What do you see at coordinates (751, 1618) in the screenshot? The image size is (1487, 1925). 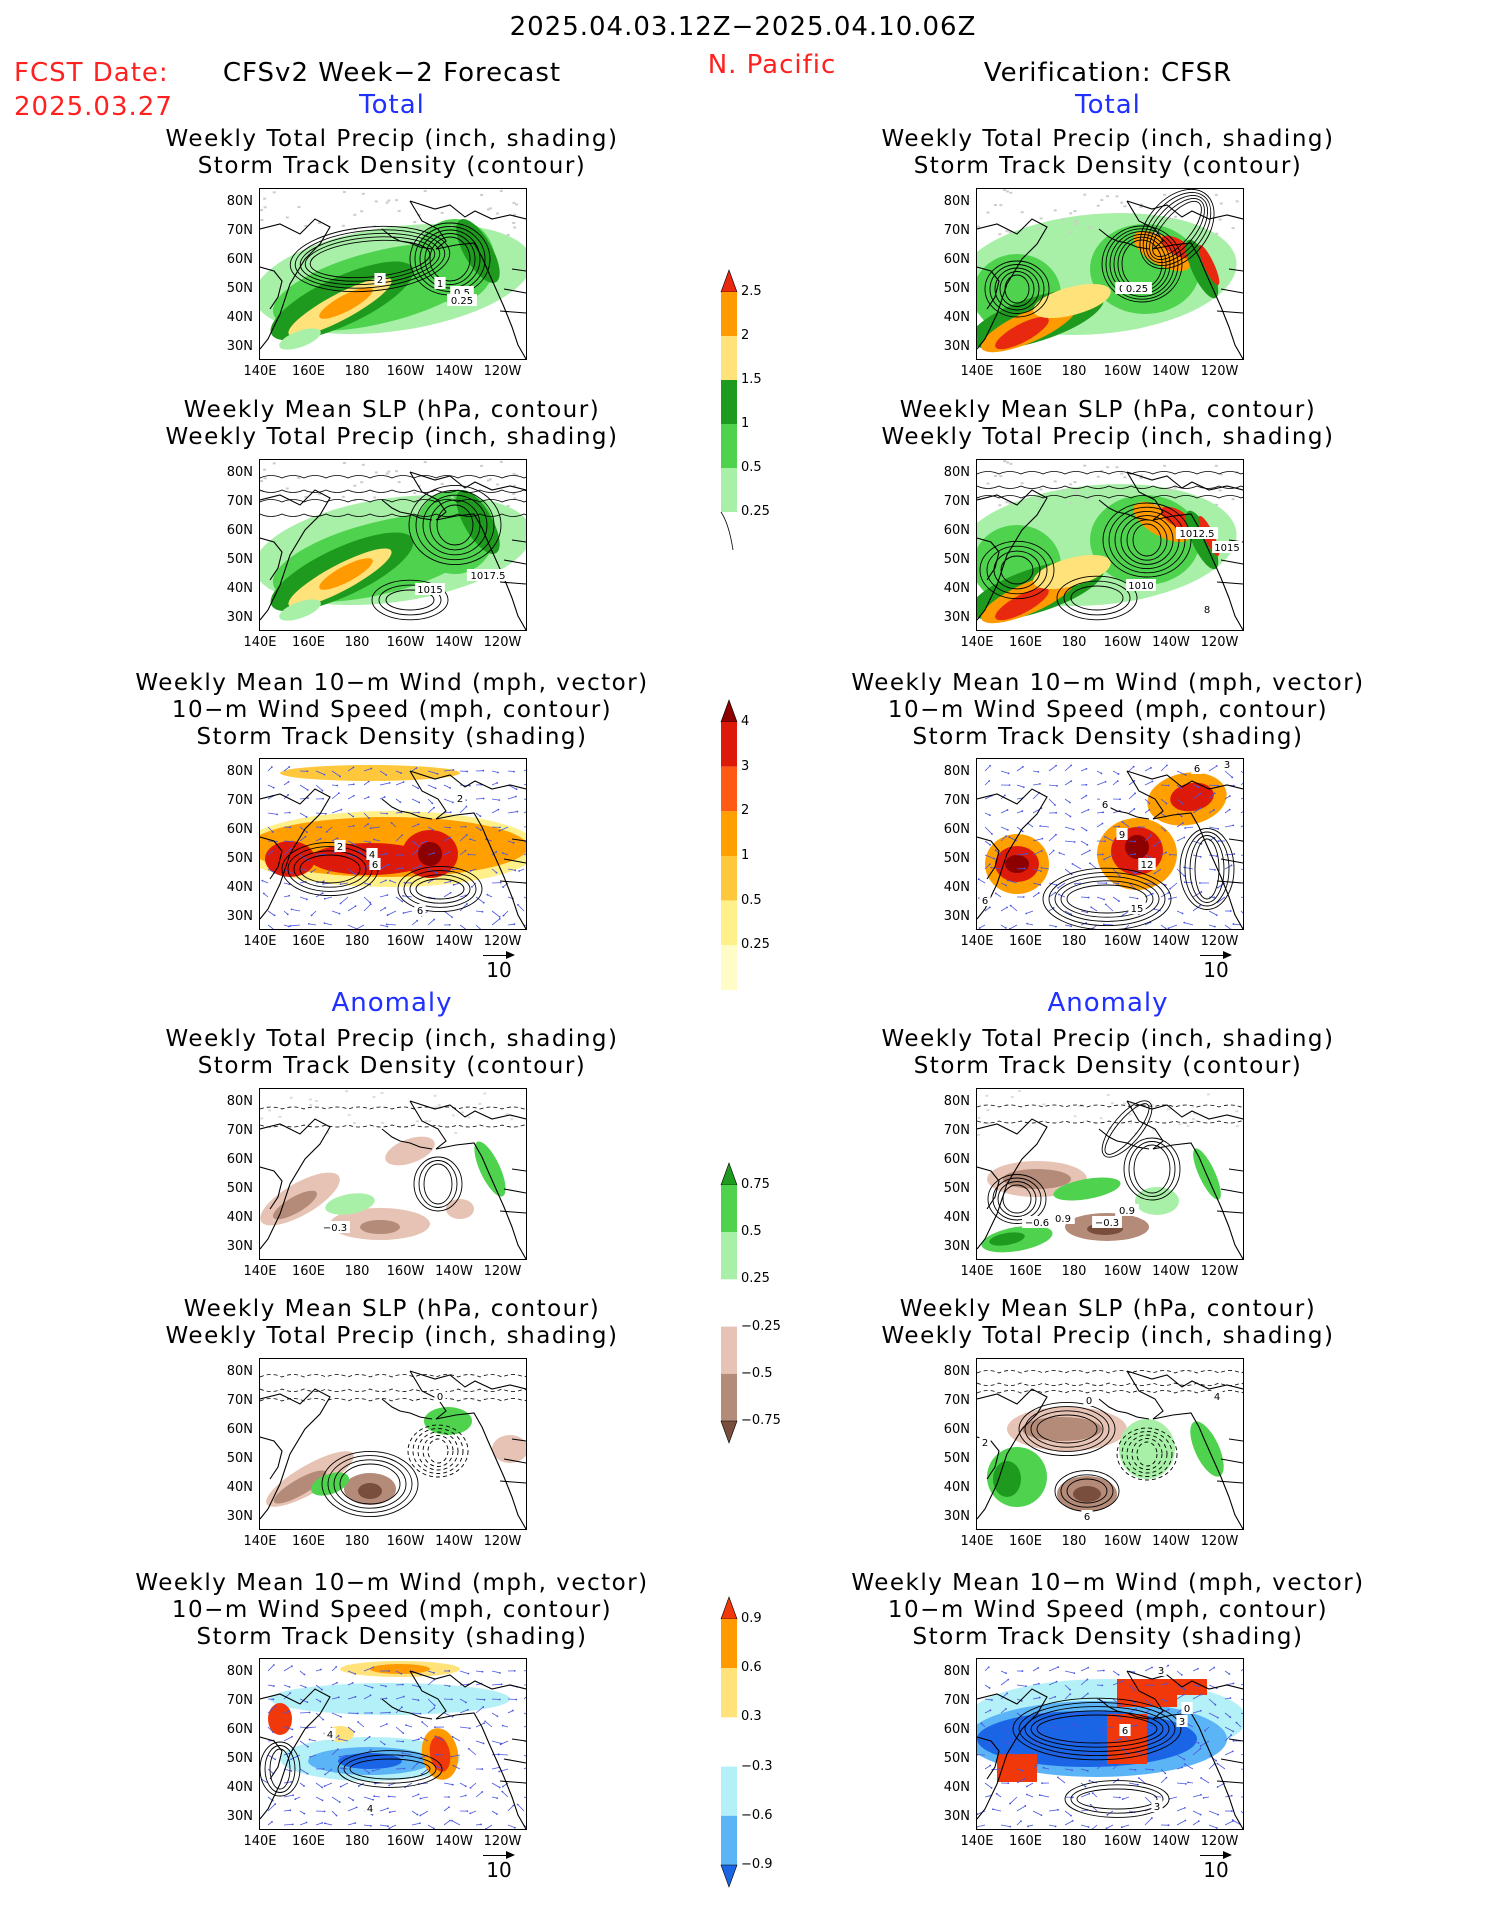 I see `colorbar-tick-label: 0.9` at bounding box center [751, 1618].